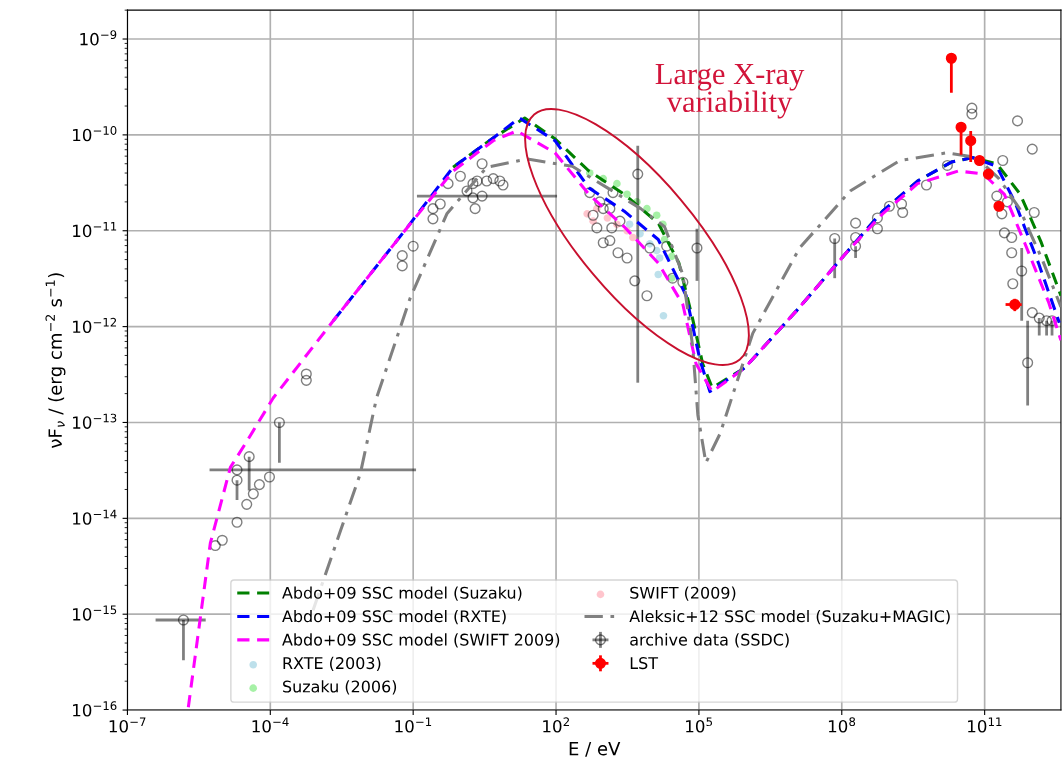 The width and height of the screenshot is (1062, 782). What do you see at coordinates (95, 230) in the screenshot?
I see `y-tick-label: 10$^{−11}$` at bounding box center [95, 230].